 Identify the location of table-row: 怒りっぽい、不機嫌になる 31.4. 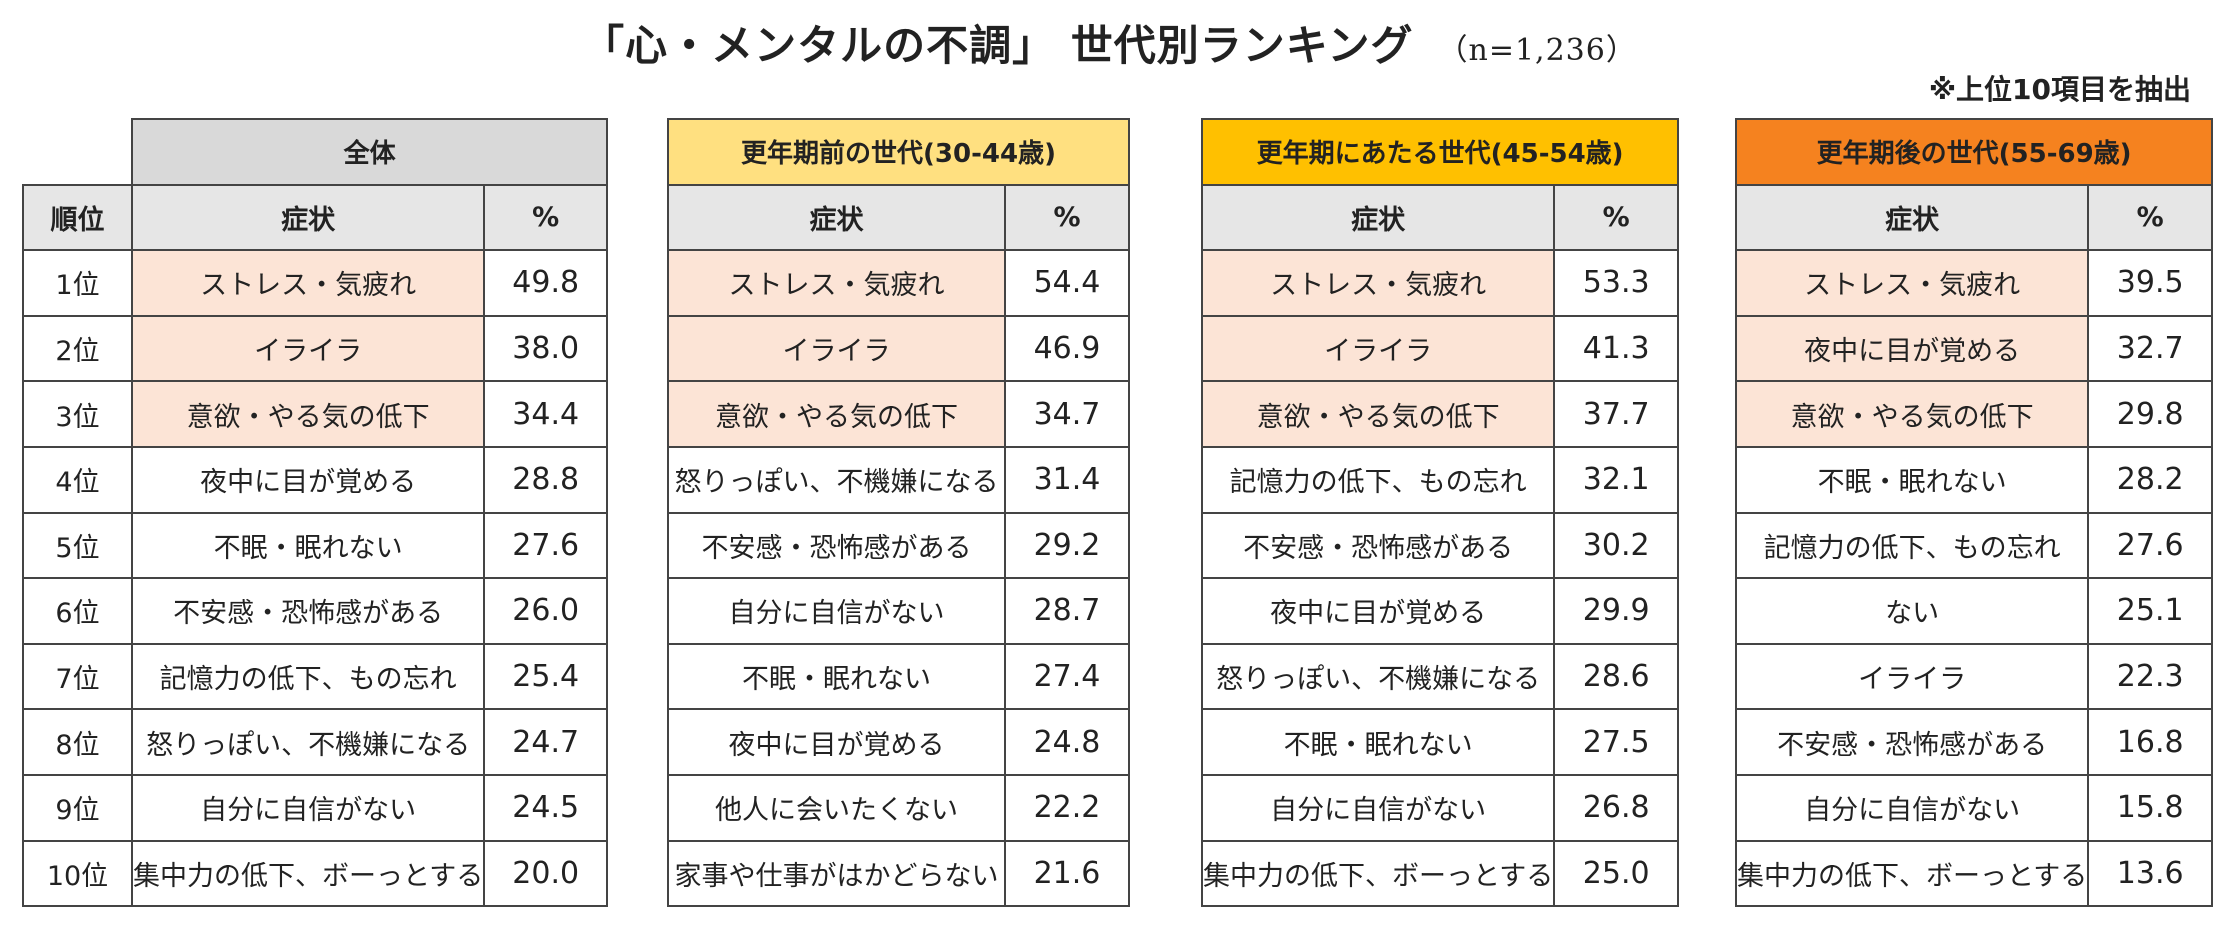
(898, 479).